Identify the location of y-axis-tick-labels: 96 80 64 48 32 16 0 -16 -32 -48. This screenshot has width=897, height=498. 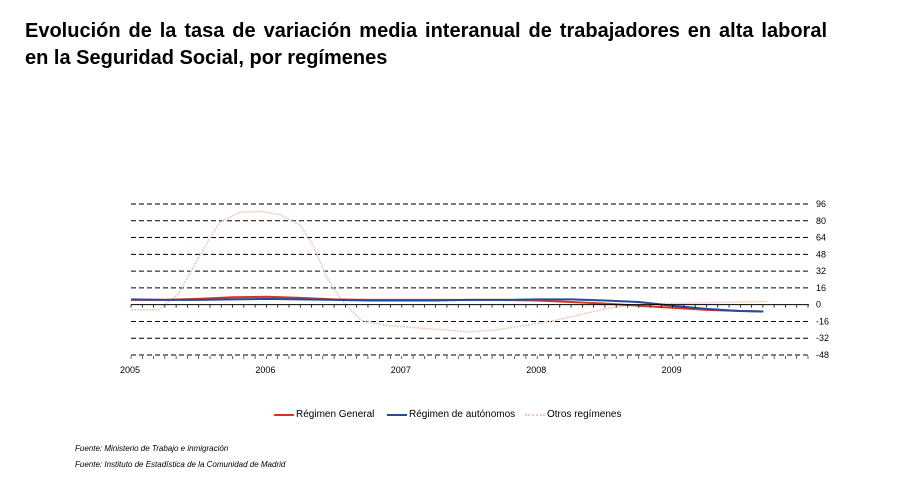
(822, 279).